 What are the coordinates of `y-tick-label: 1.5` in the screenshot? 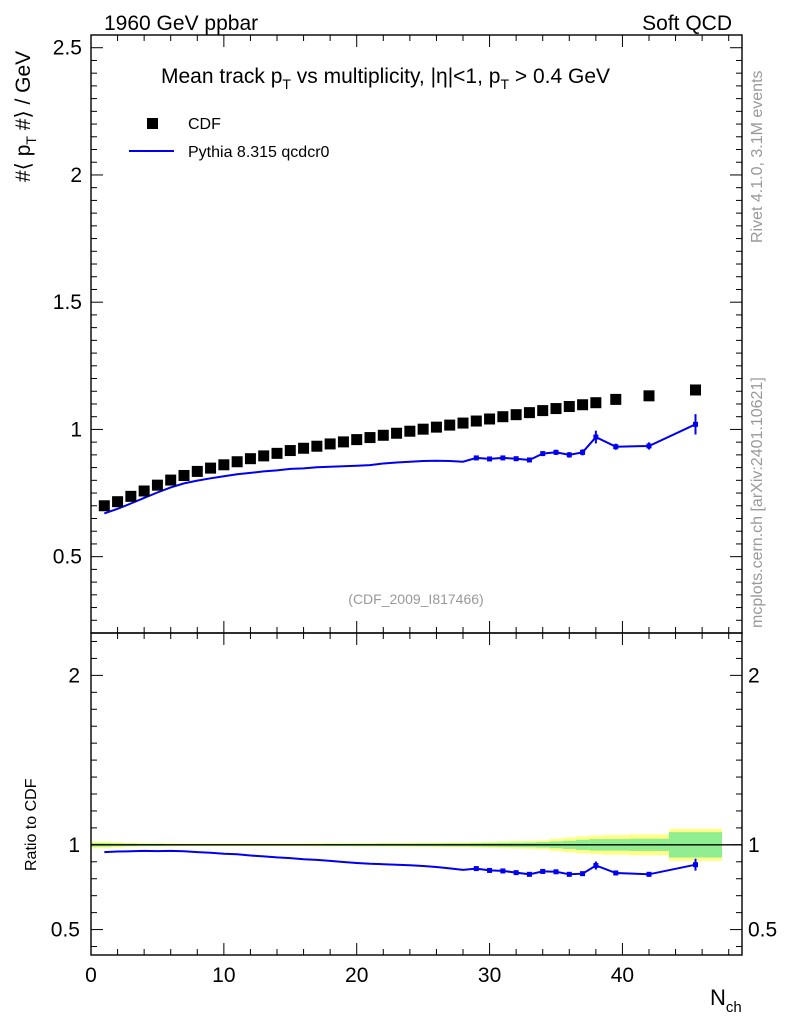 It's located at (67, 302).